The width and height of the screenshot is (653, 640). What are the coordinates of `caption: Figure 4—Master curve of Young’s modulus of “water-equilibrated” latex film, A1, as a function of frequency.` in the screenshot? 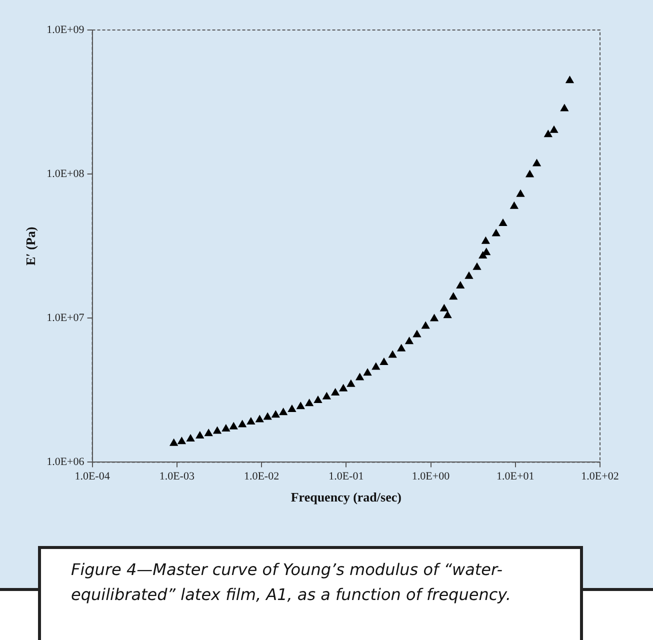 It's located at (310, 593).